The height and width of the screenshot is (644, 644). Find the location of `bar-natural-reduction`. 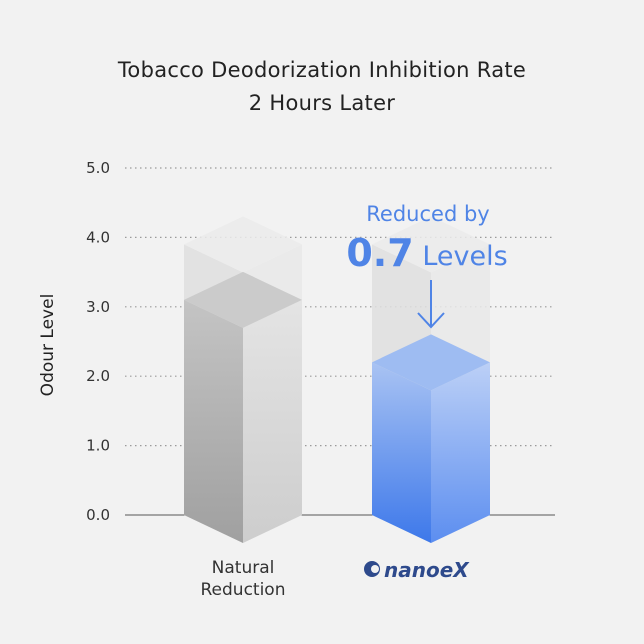

bar-natural-reduction is located at coordinates (243, 407).